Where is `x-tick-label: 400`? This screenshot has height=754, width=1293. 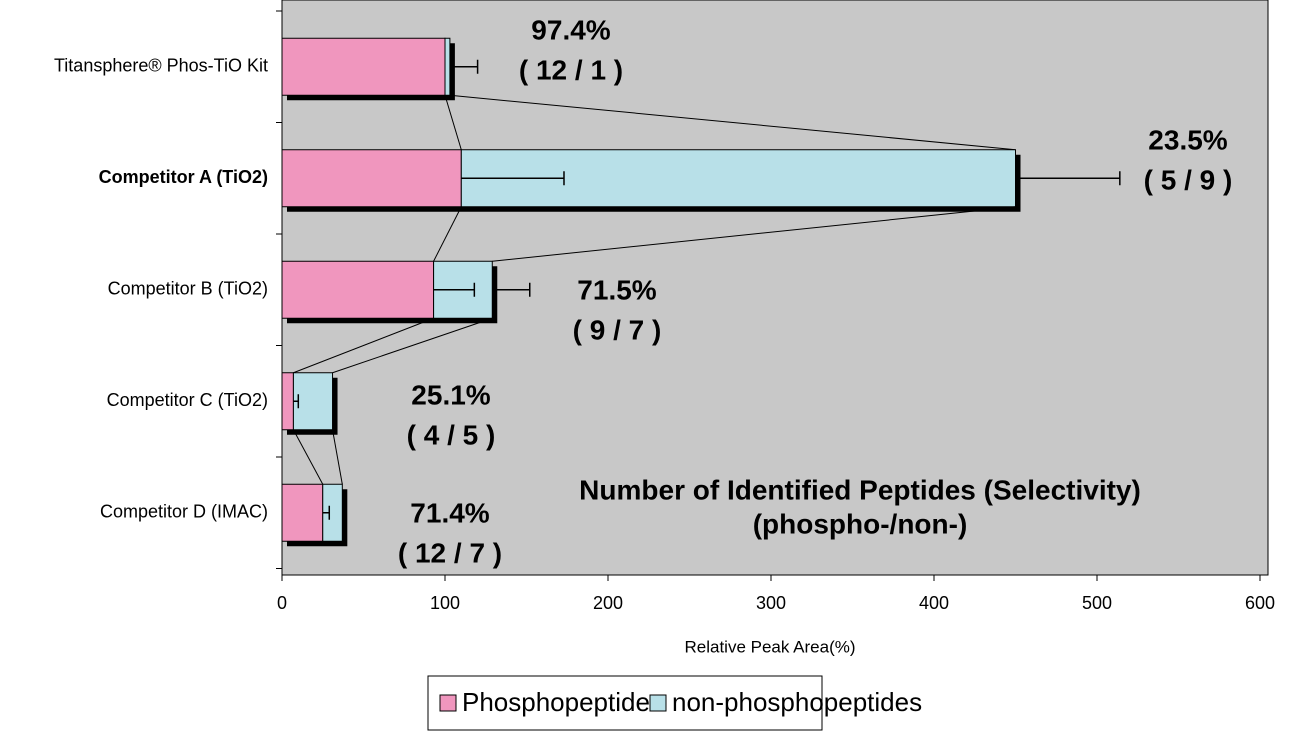
x-tick-label: 400 is located at coordinates (934, 603).